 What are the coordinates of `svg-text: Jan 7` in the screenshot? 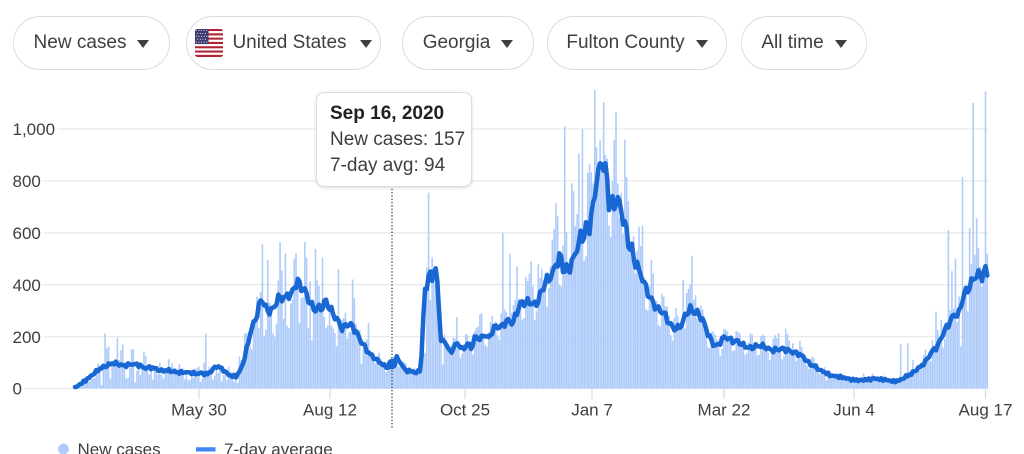 It's located at (592, 410).